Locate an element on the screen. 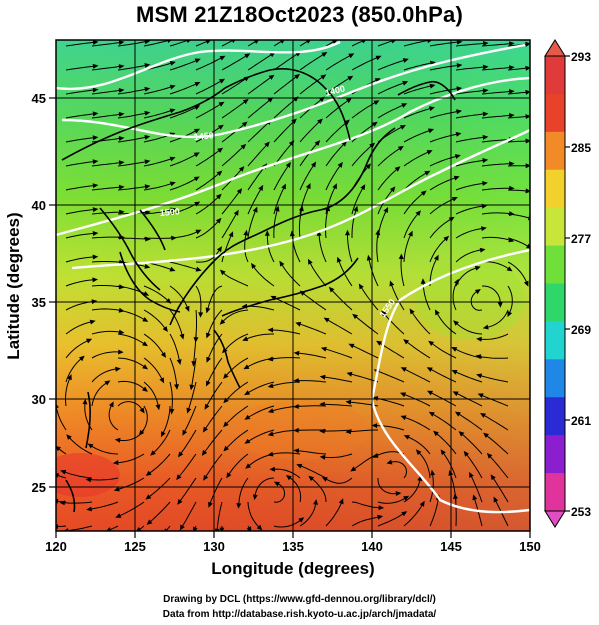 This screenshot has width=599, height=625. x-tick-145: 145 is located at coordinates (451, 546).